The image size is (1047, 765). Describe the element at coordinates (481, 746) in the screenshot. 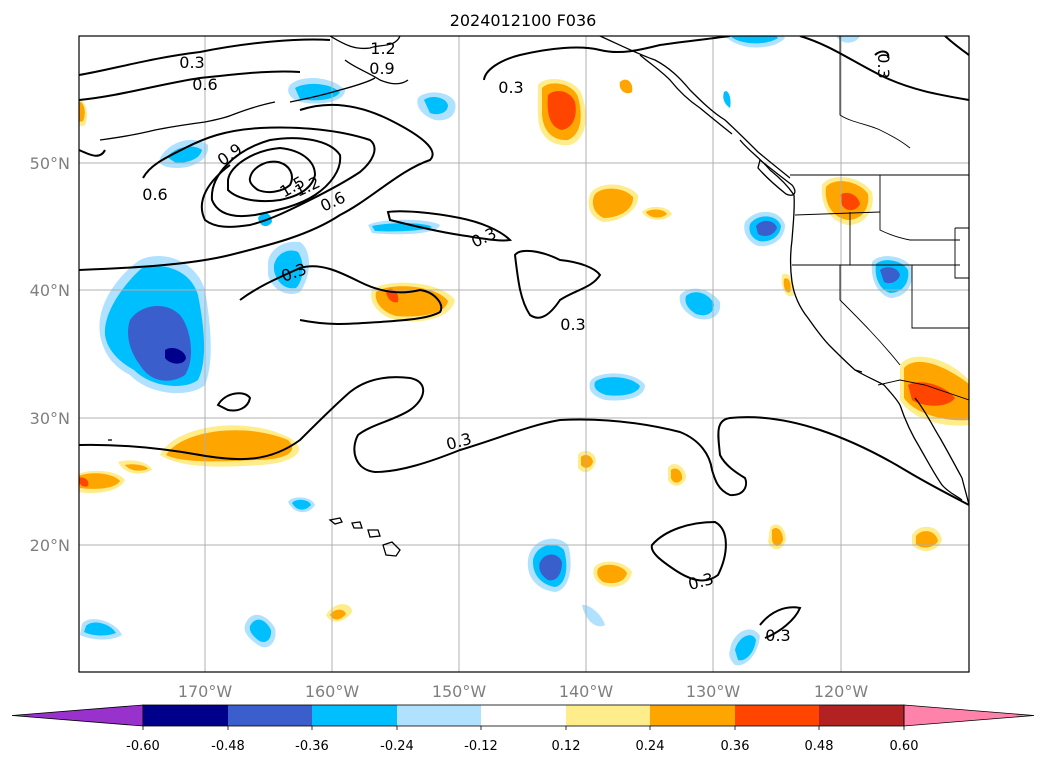

I see `colorbar-tick-label: -0.12` at that location.